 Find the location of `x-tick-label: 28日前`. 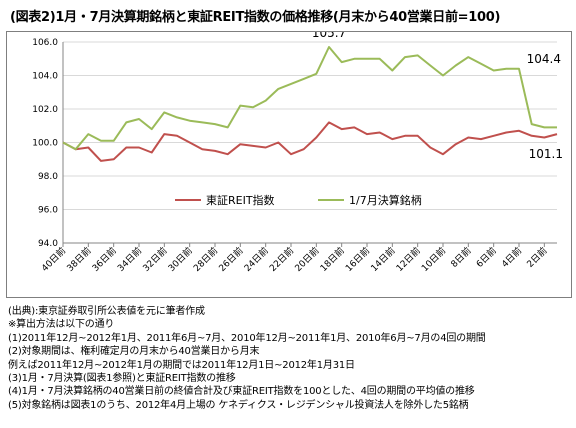

x-tick-label: 28日前 is located at coordinates (205, 259).